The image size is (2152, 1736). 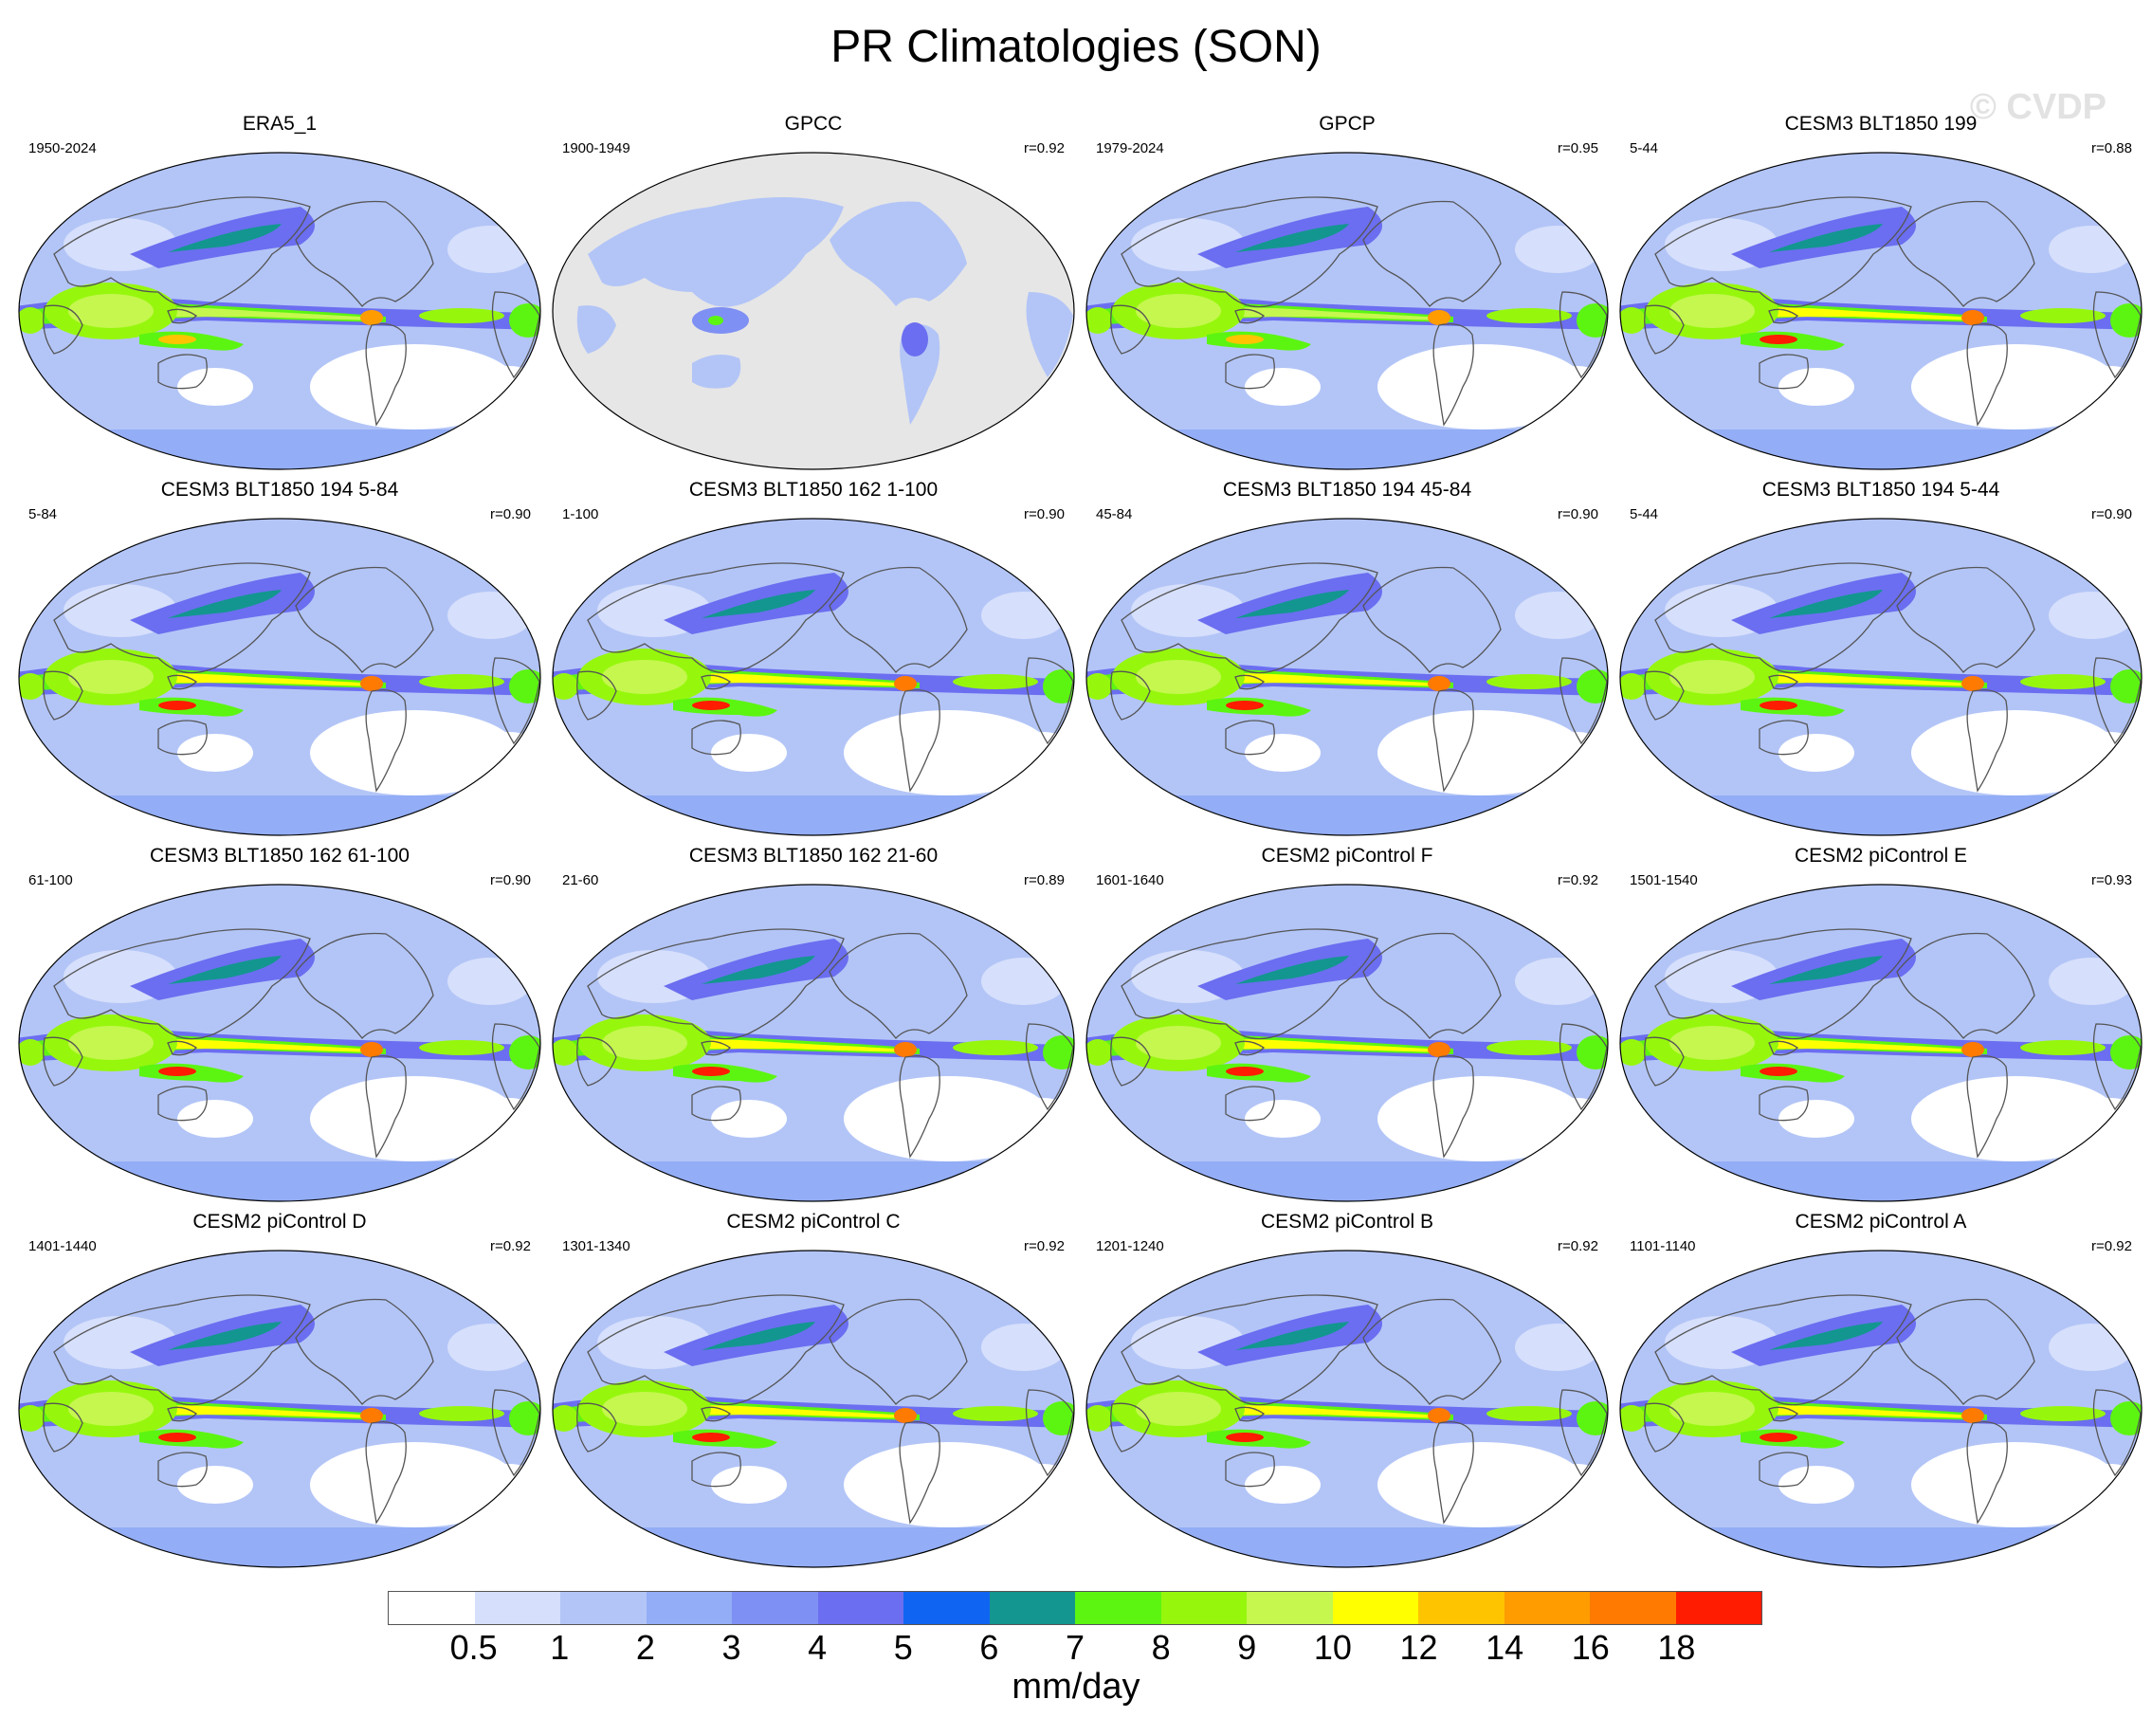 I want to click on colorbar-tick-label: 12, so click(x=1418, y=1647).